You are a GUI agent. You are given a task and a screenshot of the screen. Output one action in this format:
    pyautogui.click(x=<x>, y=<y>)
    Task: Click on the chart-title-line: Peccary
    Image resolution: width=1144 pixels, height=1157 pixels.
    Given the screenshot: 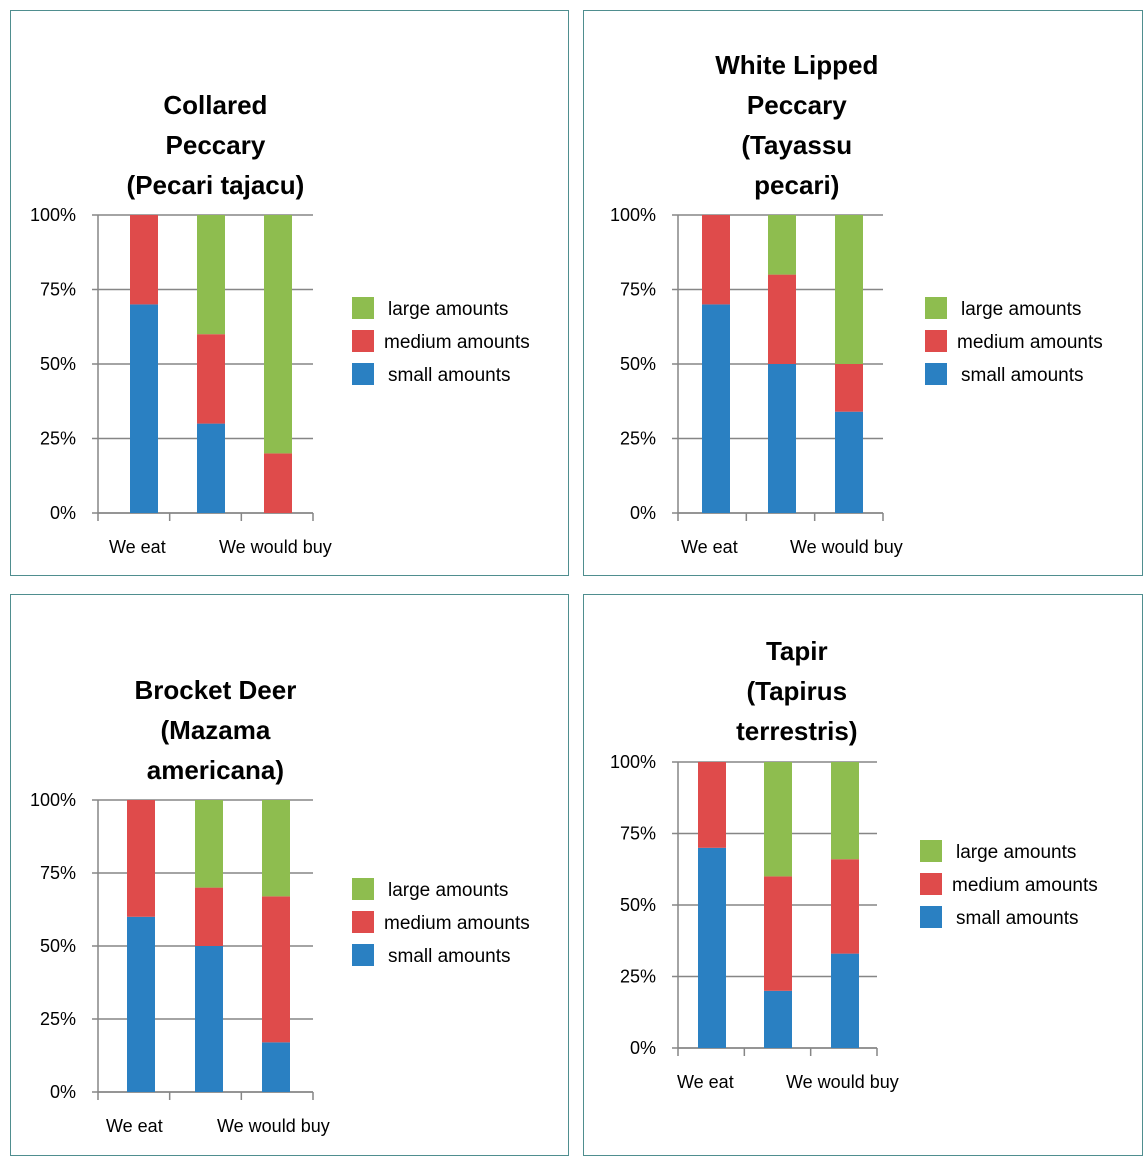 What is the action you would take?
    pyautogui.click(x=216, y=145)
    